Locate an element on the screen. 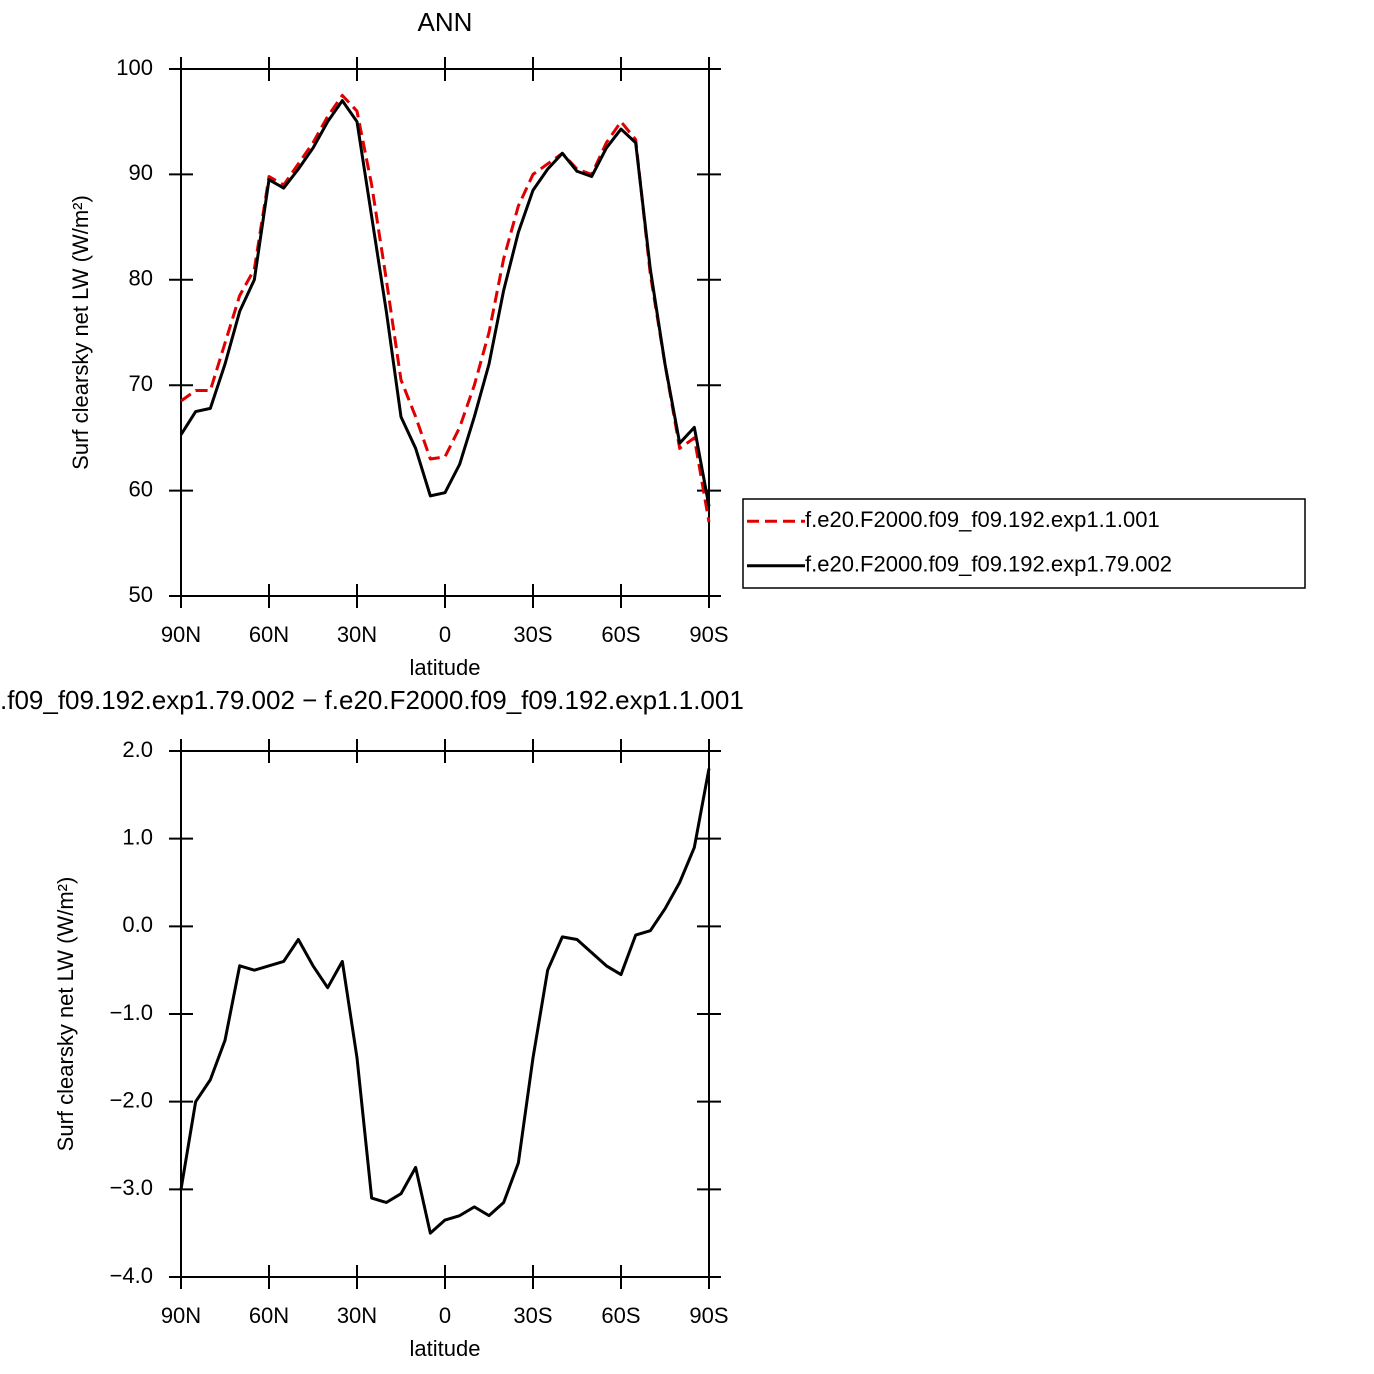 This screenshot has width=1374, height=1374. legend-label: f.e20.F2000.f09_f09.192.exp1.79.002 is located at coordinates (988, 564).